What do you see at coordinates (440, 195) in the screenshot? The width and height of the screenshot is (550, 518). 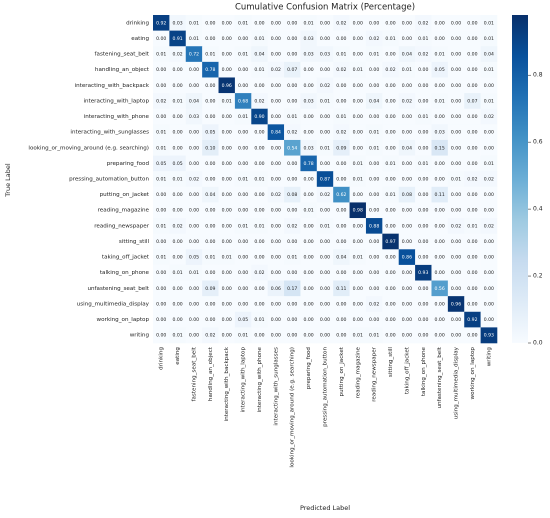 I see `cell-label: 0.11` at bounding box center [440, 195].